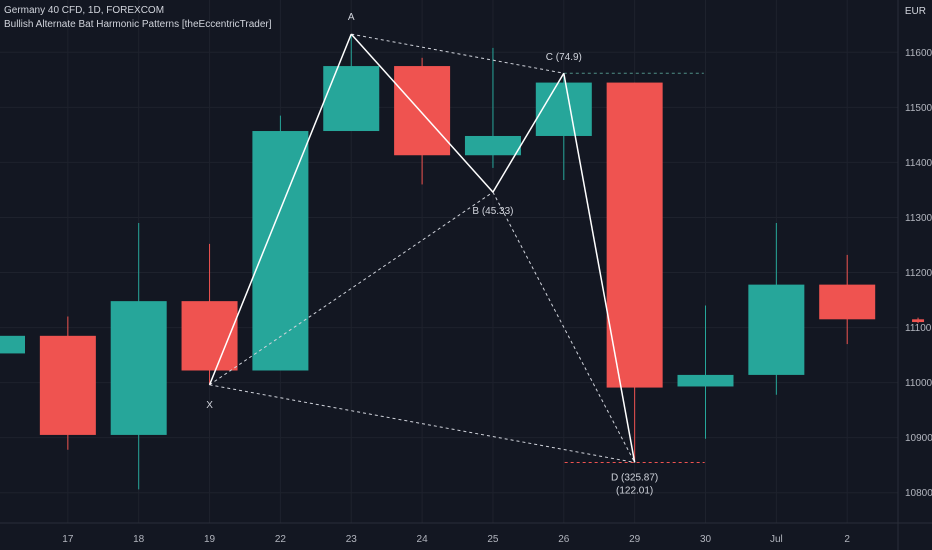 The image size is (932, 550). Describe the element at coordinates (493, 539) in the screenshot. I see `x-tick-label: 25` at that location.